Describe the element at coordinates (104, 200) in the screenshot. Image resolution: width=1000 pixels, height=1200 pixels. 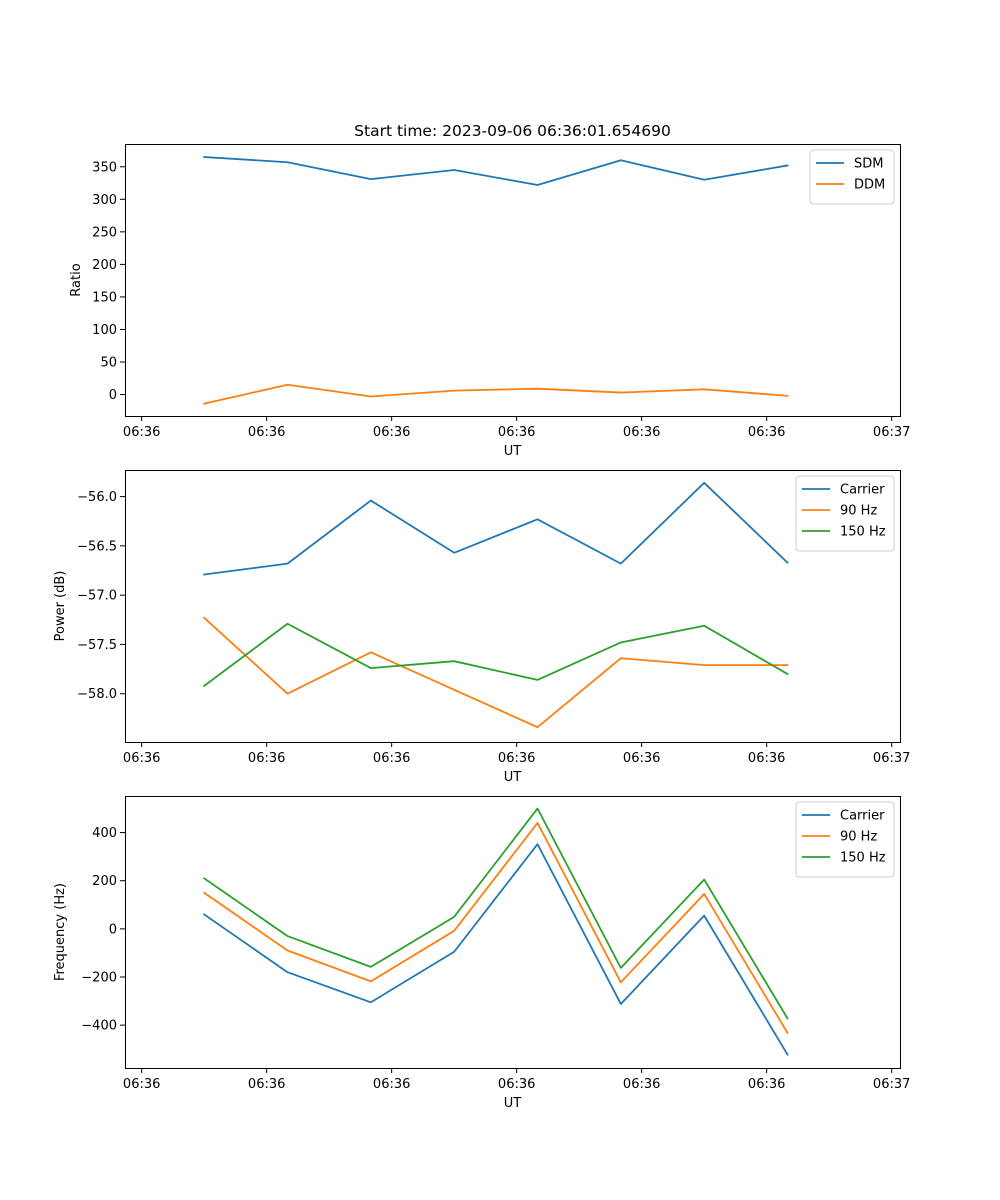
I see `y-tick-label: 300` at that location.